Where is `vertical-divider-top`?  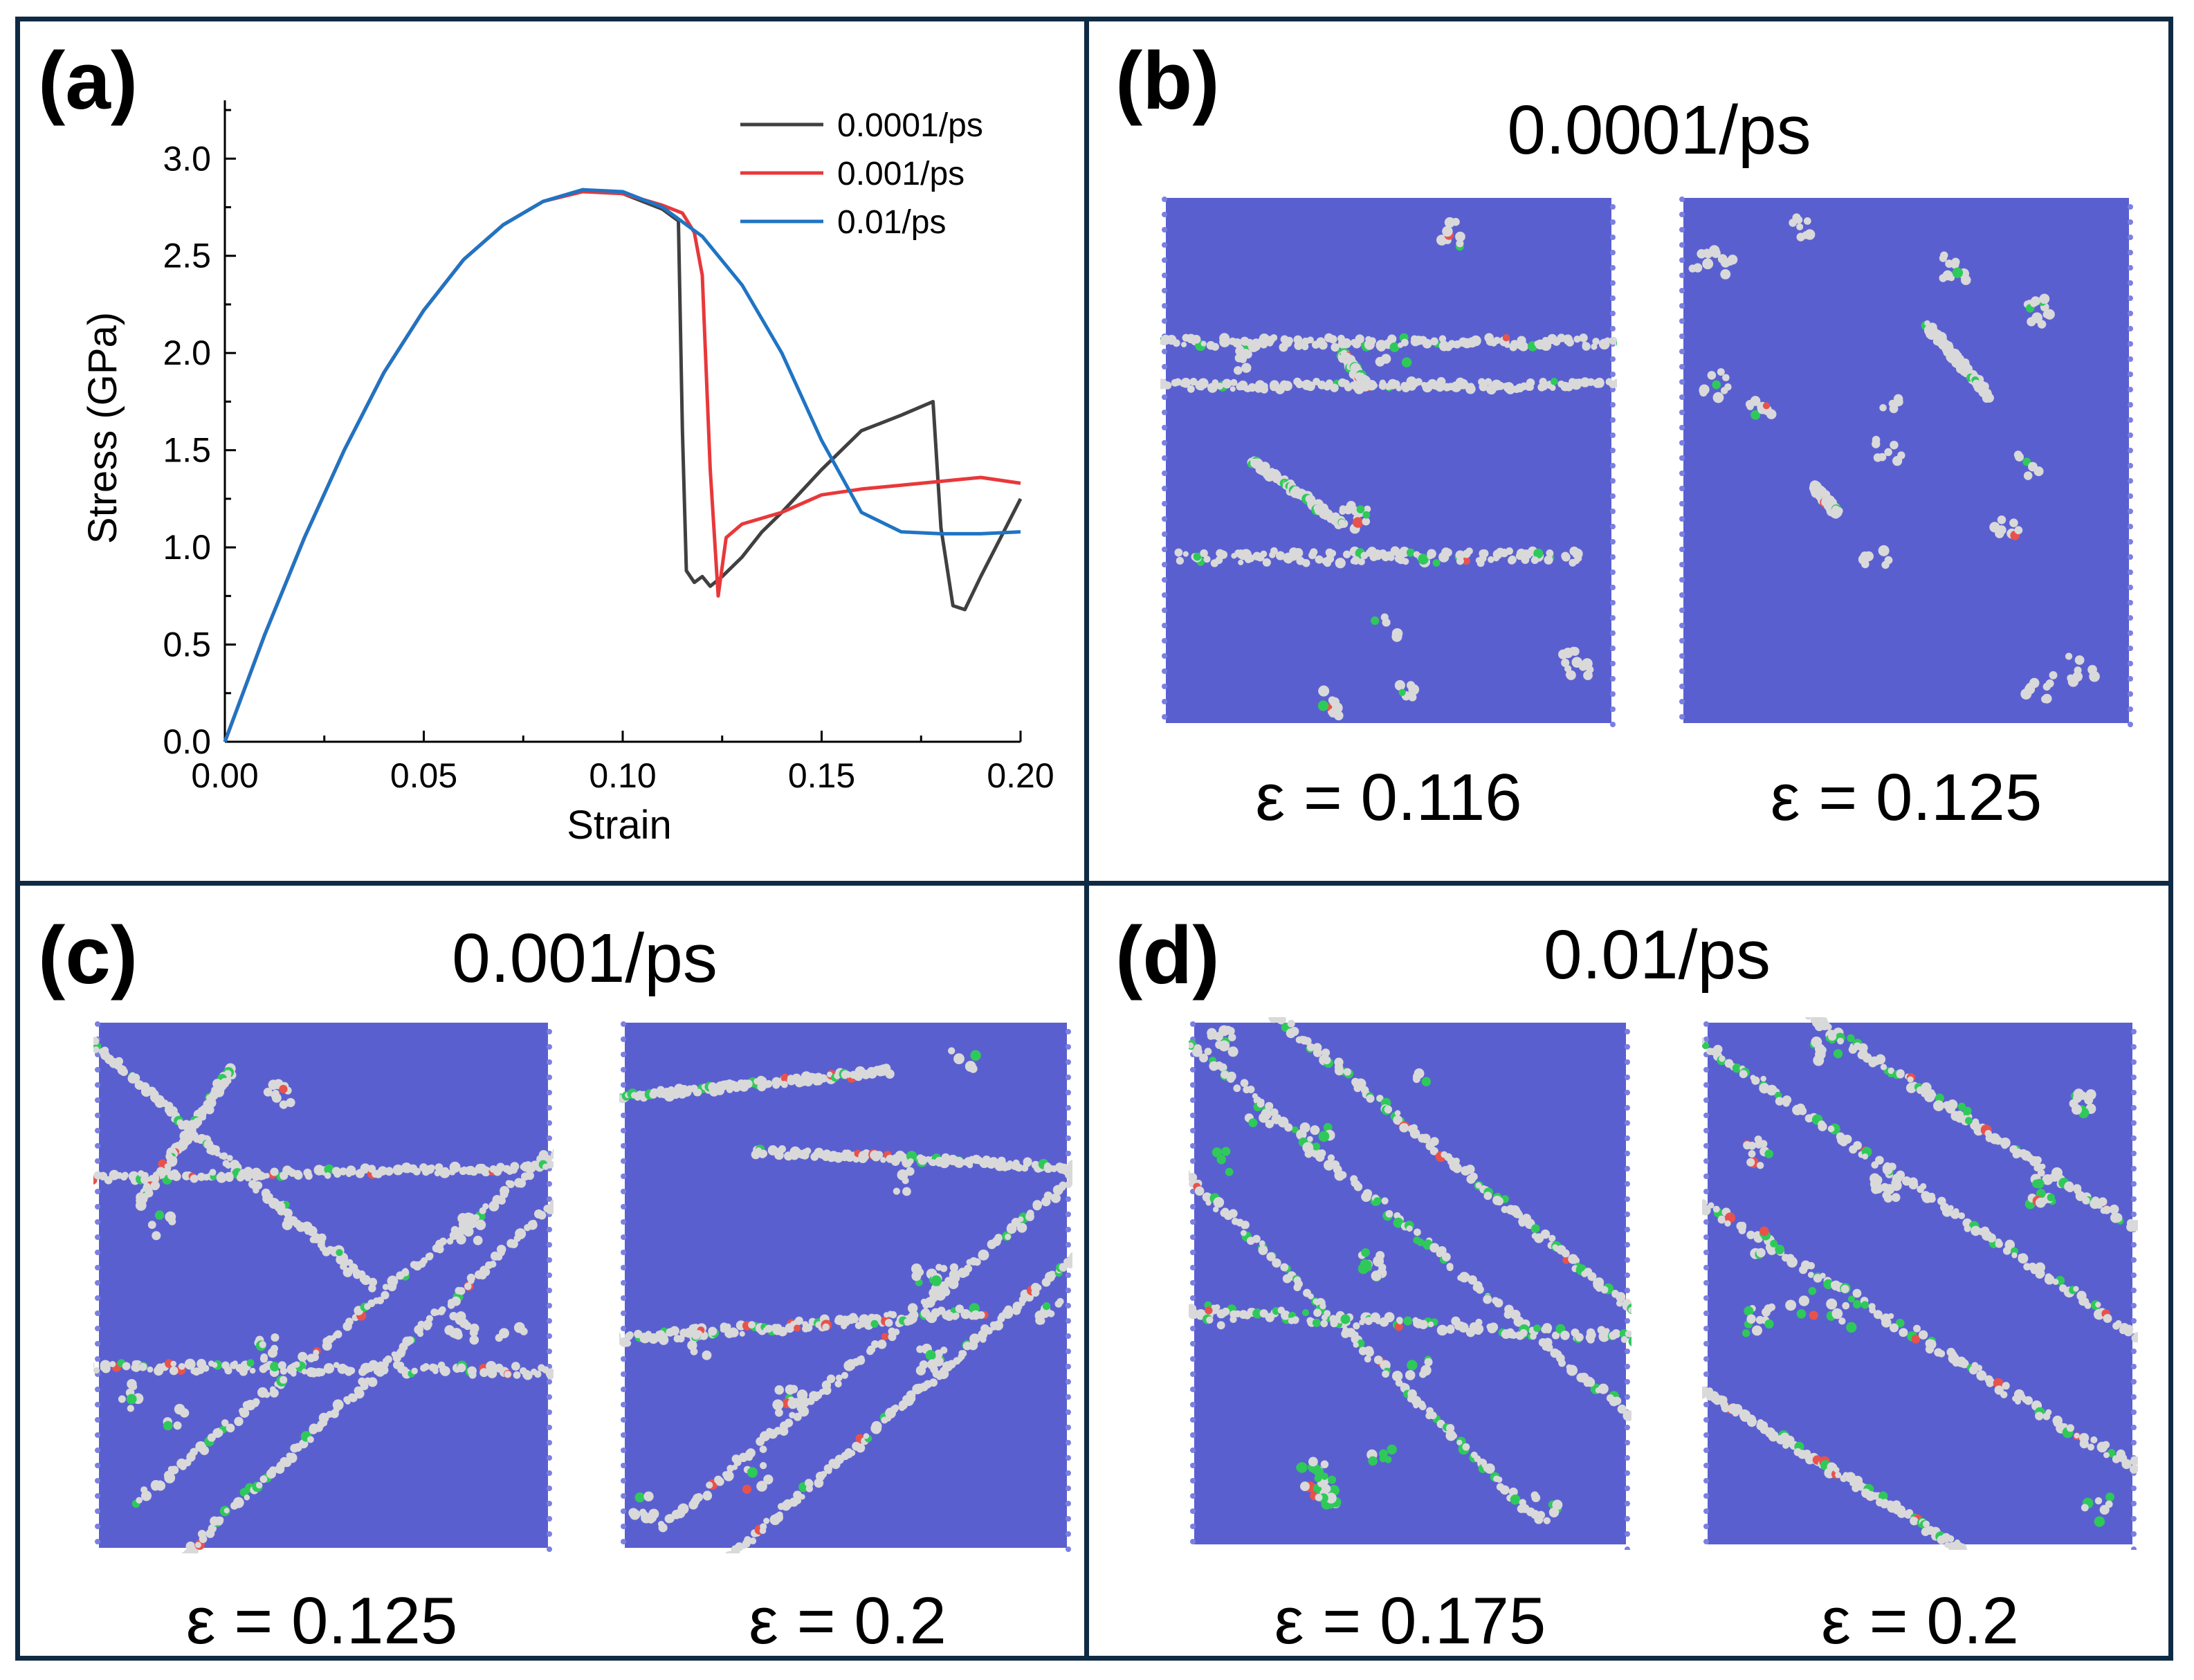 vertical-divider-top is located at coordinates (1086, 451).